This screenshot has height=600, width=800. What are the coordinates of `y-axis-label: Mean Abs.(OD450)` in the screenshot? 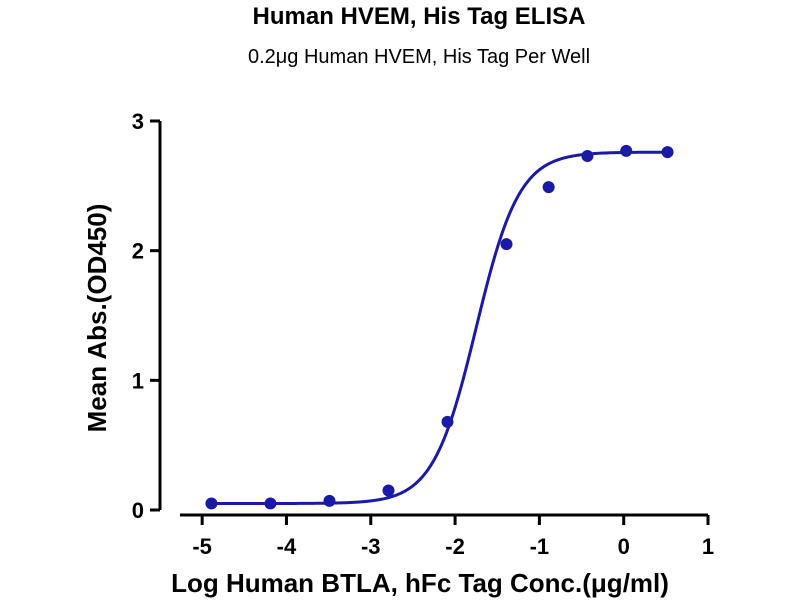 It's located at (97, 318).